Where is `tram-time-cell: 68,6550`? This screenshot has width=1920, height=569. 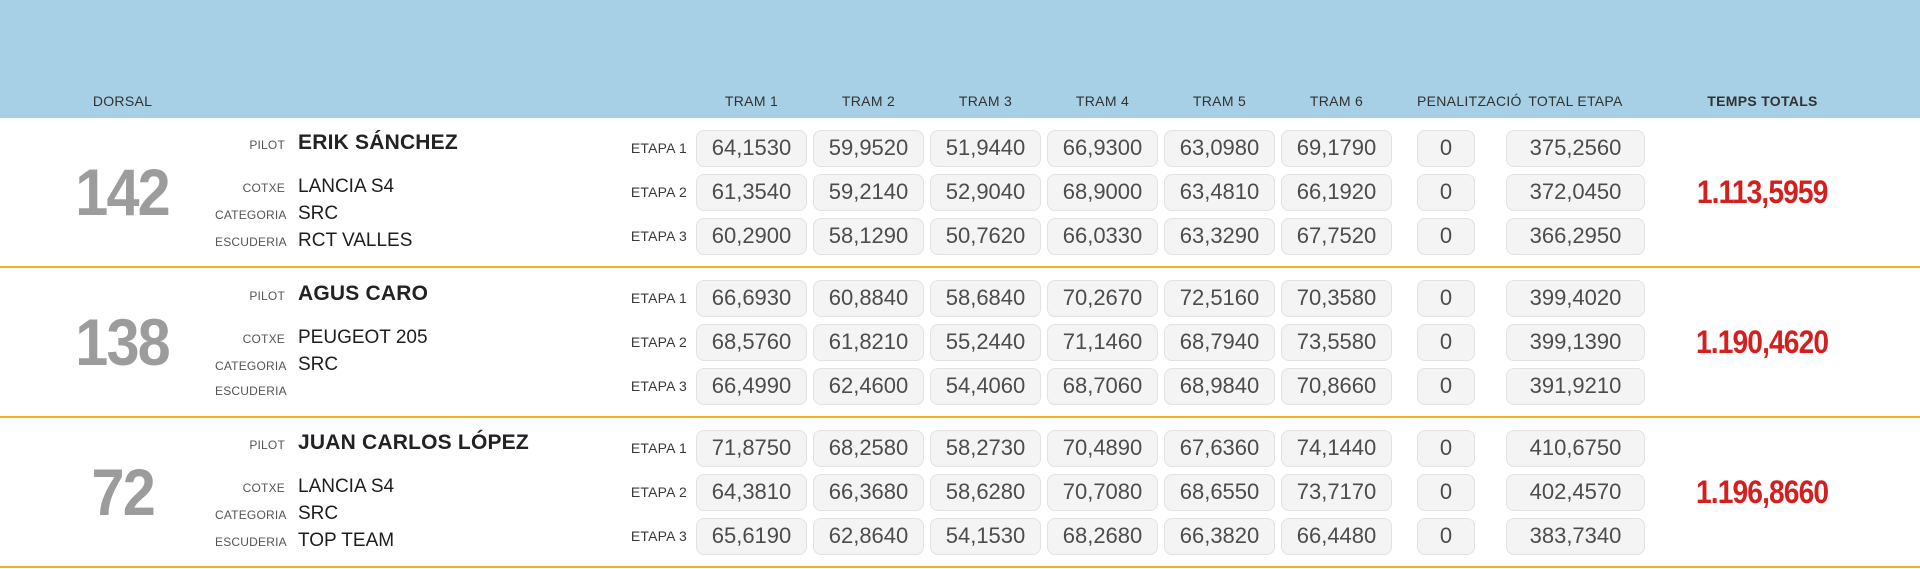
tram-time-cell: 68,6550 is located at coordinates (1219, 492).